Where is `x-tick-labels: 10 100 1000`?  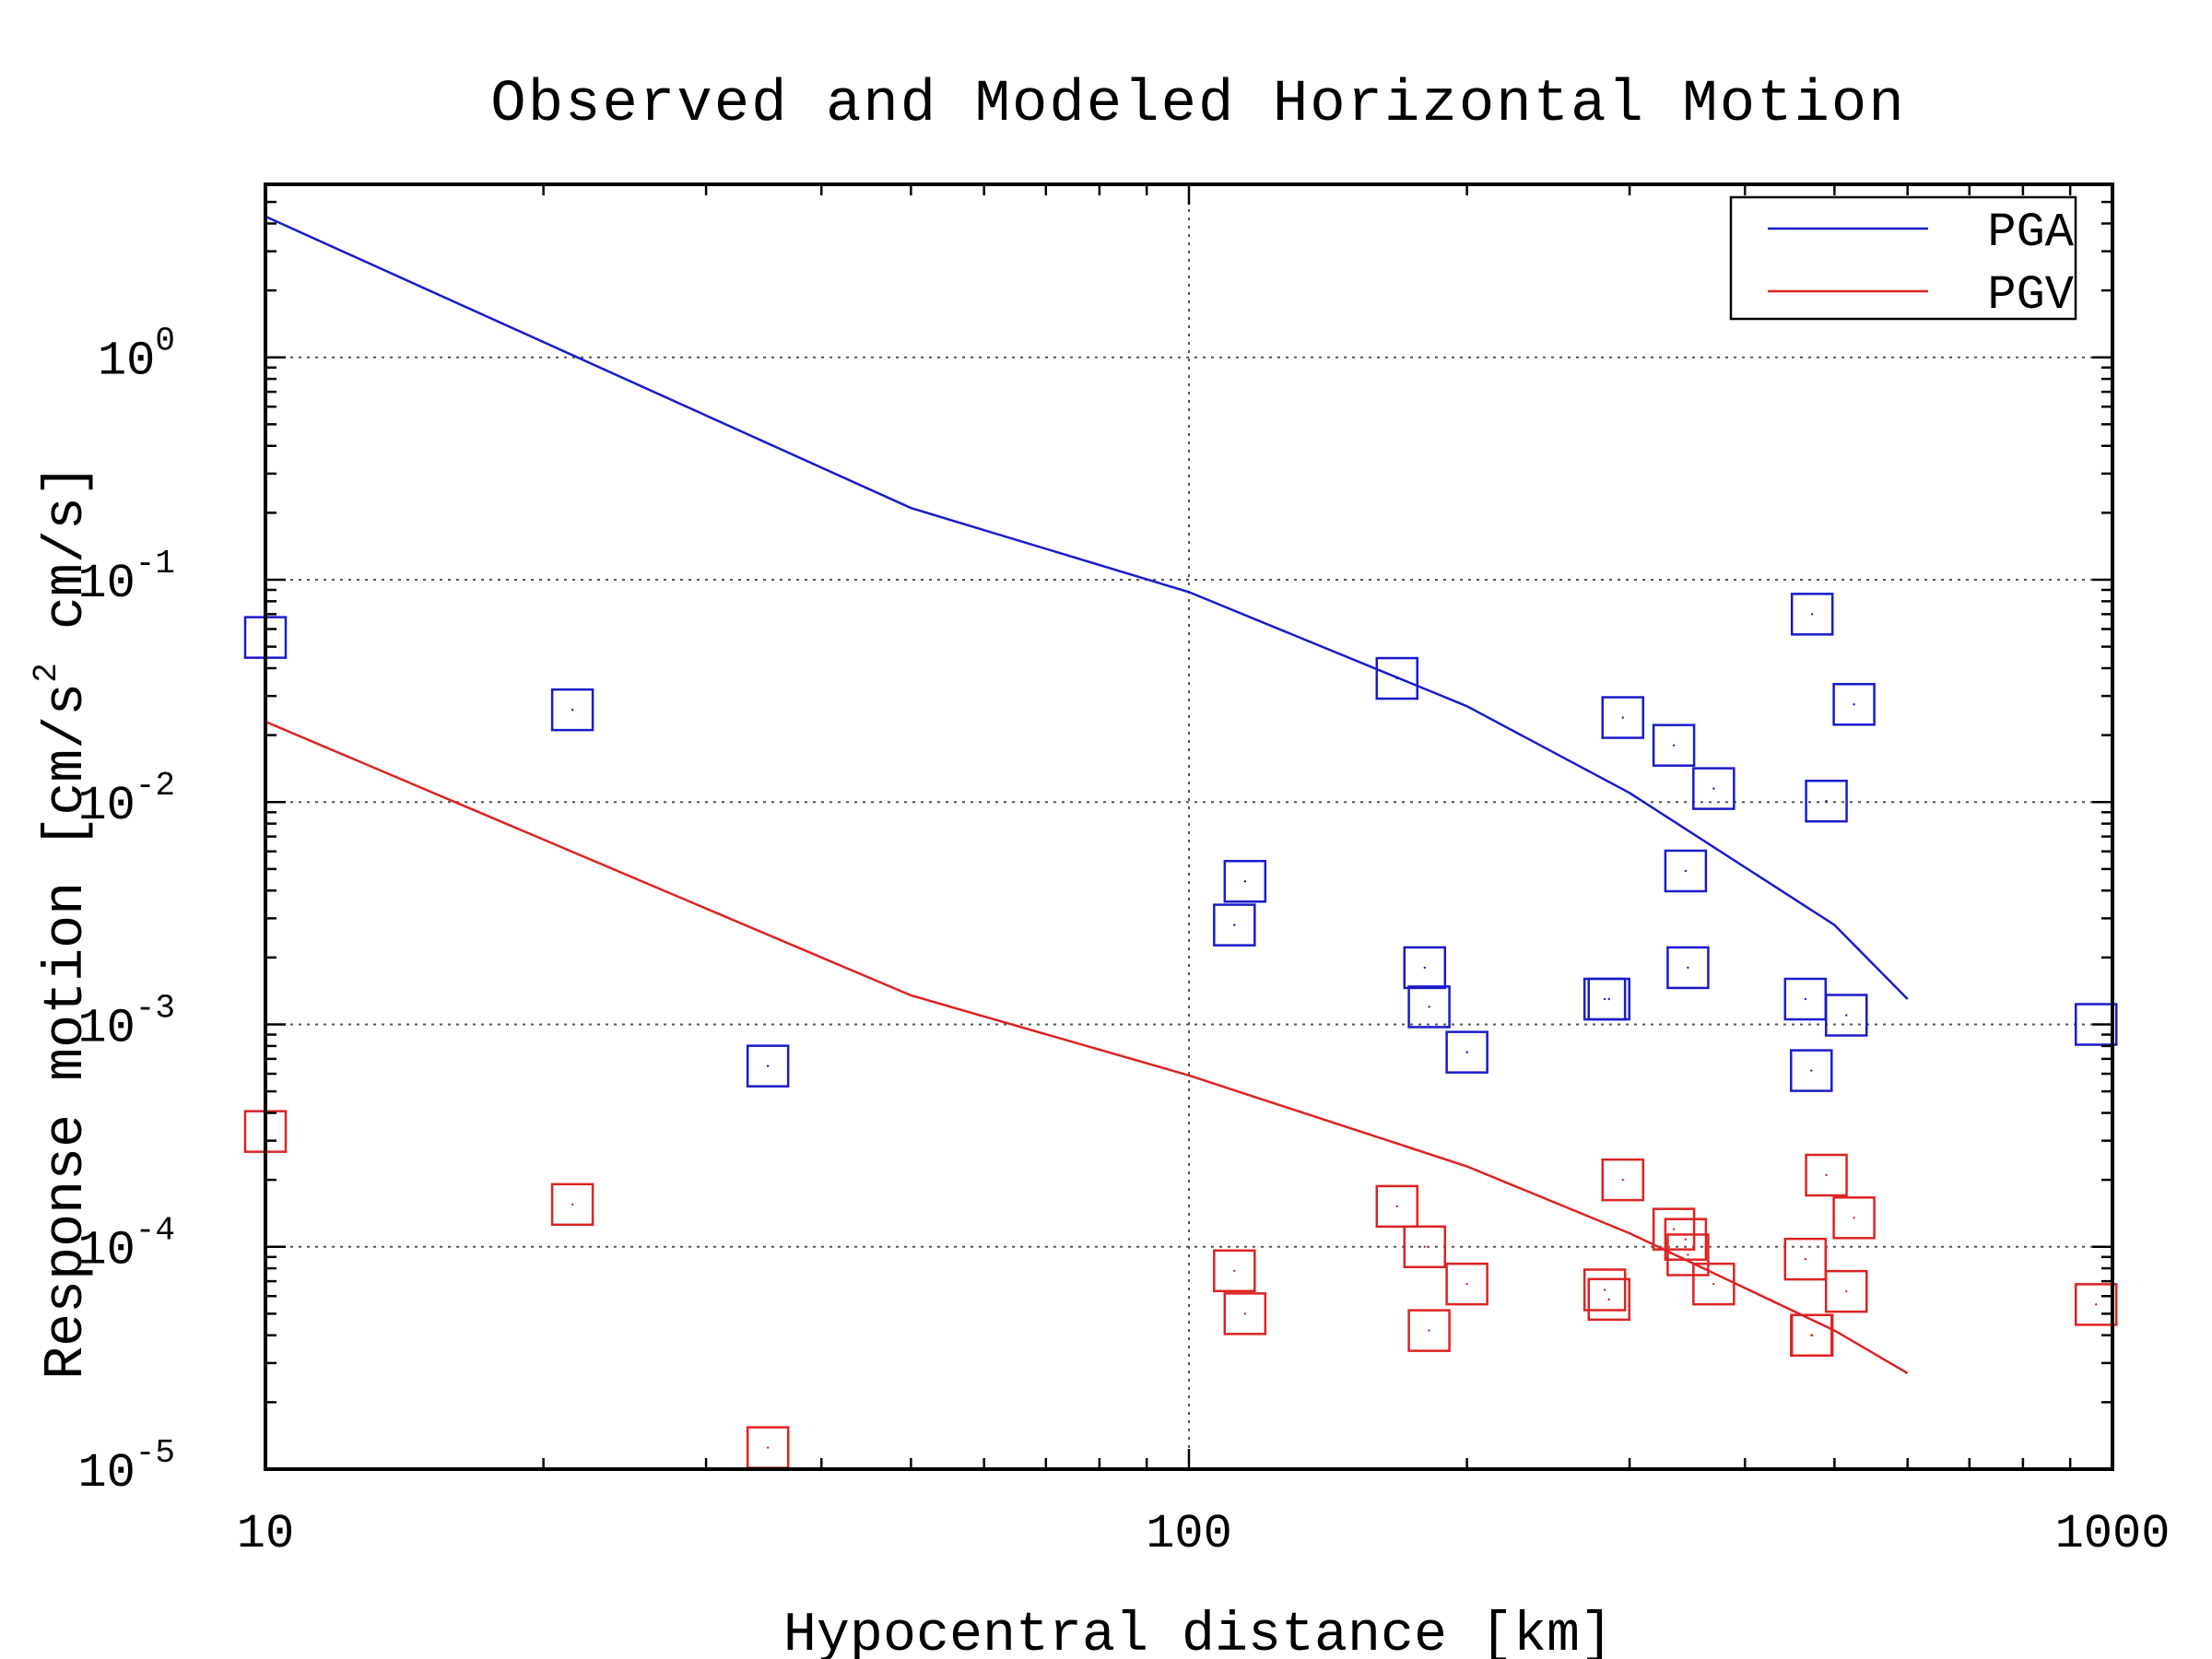 x-tick-labels: 10 100 1000 is located at coordinates (1204, 1534).